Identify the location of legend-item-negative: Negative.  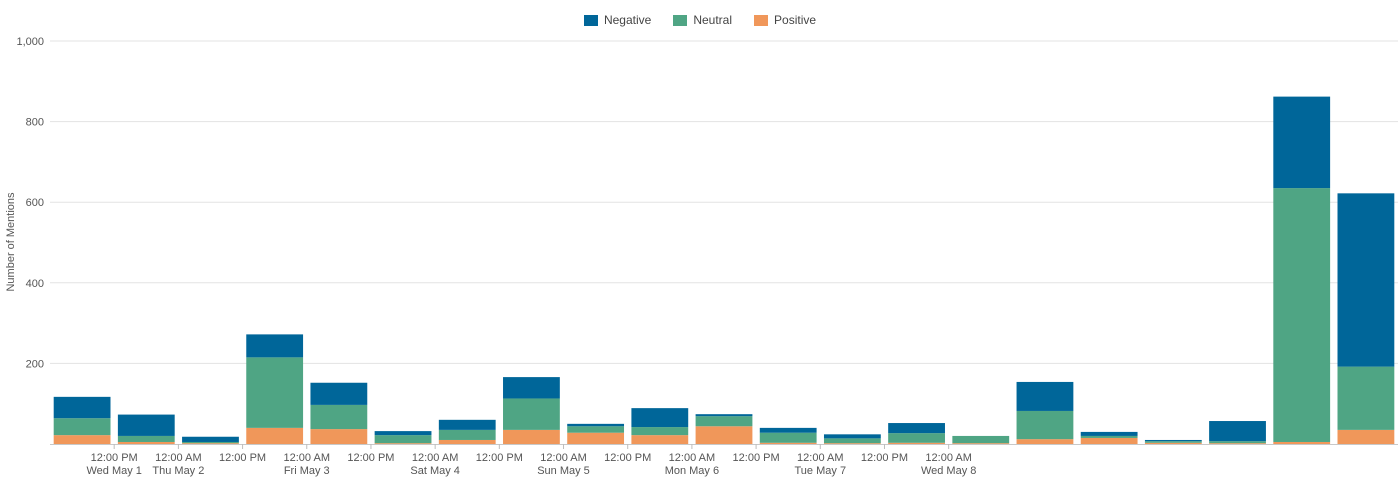
(617, 20).